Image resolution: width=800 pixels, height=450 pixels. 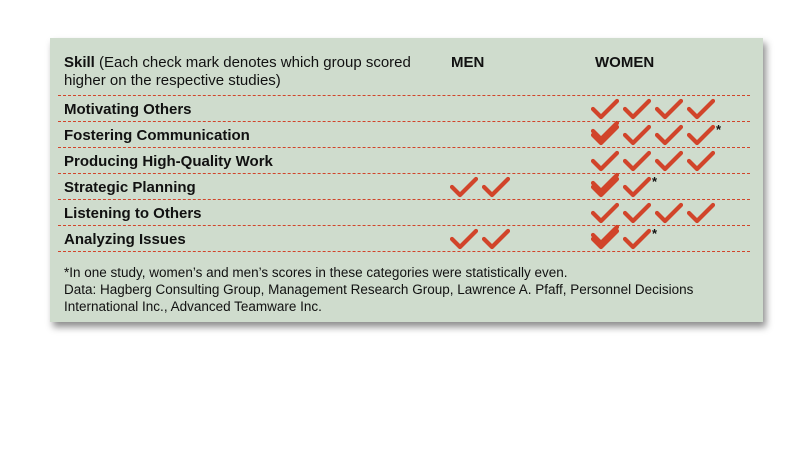 I want to click on skill-label: Fostering Communication, so click(x=157, y=135).